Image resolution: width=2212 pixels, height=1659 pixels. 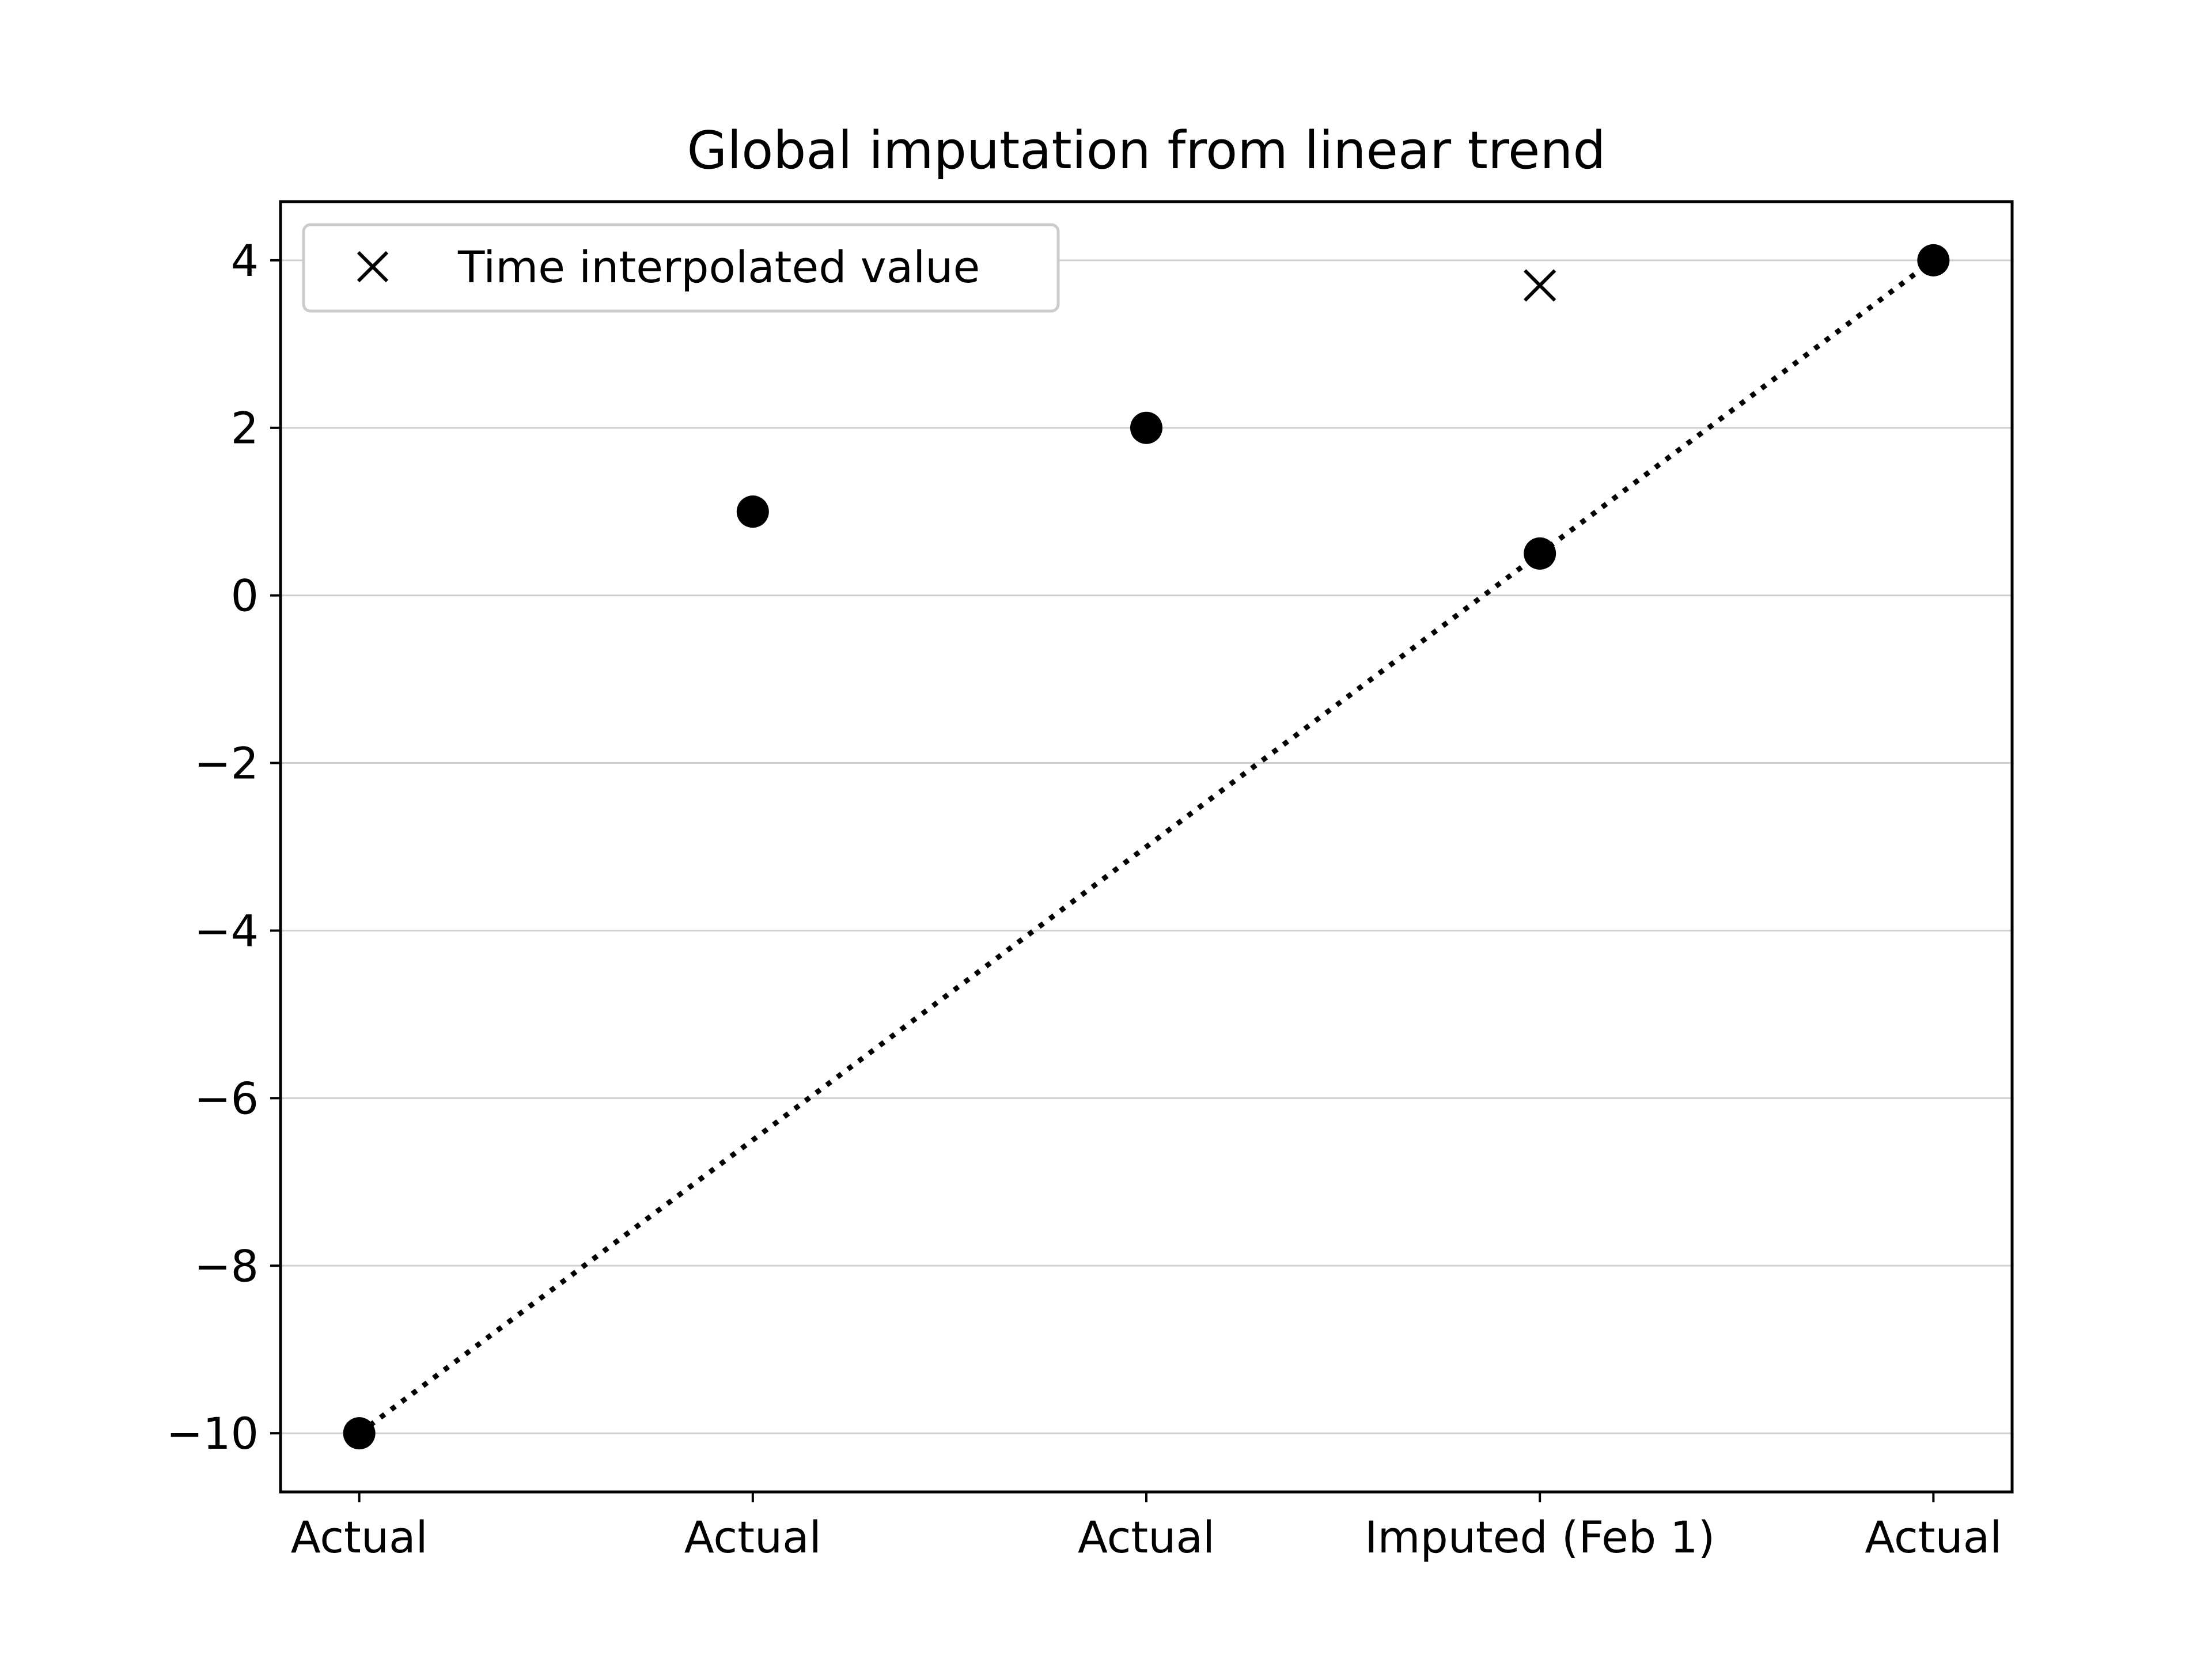 I want to click on x-axis: Actual Actual Actual Imputed (Feb 1) Actual, so click(x=1146, y=1527).